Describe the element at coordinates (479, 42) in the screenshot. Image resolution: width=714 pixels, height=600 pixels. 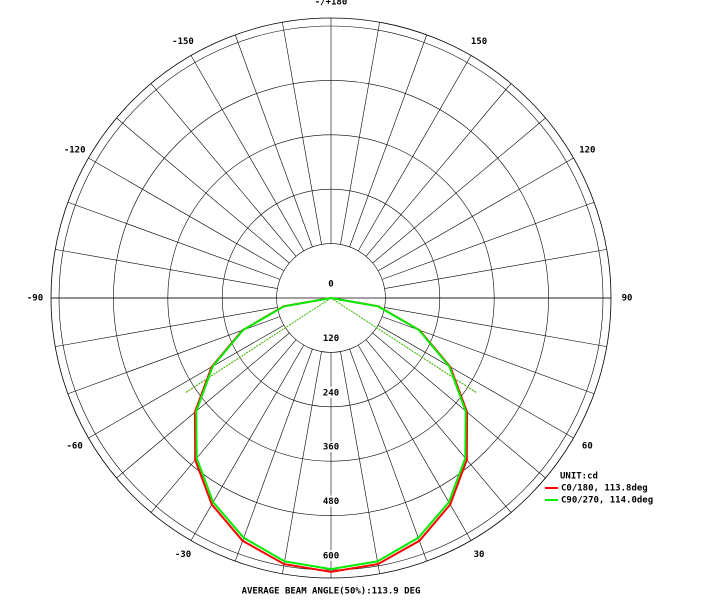
I see `theta-tick-label: 150` at that location.